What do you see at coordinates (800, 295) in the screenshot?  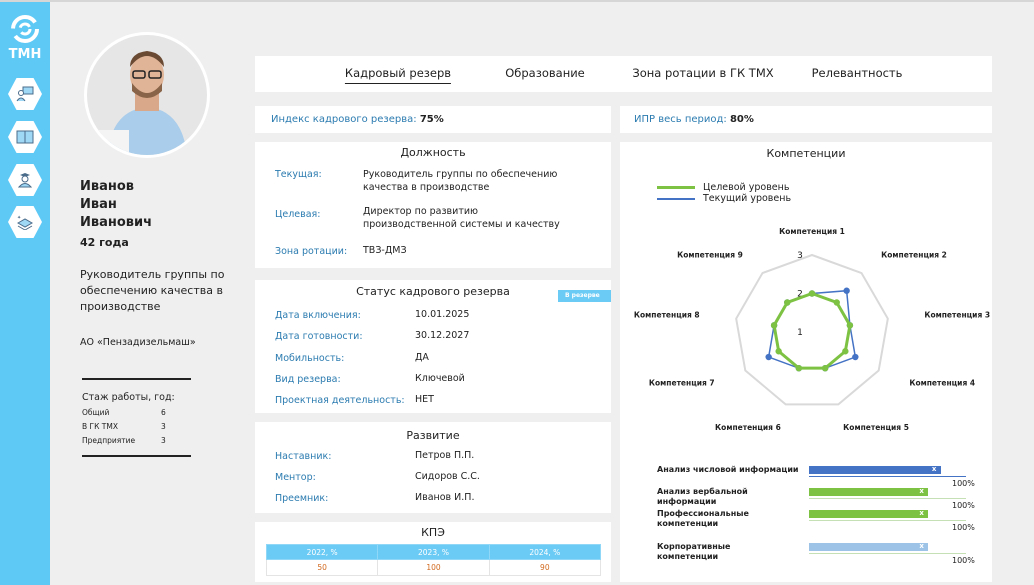 I see `radar-tick-label: 2` at bounding box center [800, 295].